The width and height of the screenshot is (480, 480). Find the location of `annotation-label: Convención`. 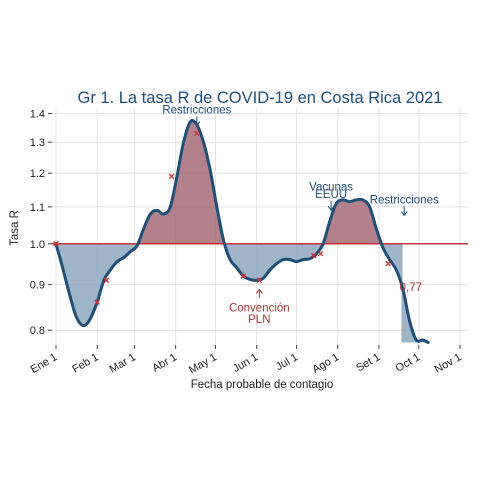

annotation-label: Convención is located at coordinates (259, 308).